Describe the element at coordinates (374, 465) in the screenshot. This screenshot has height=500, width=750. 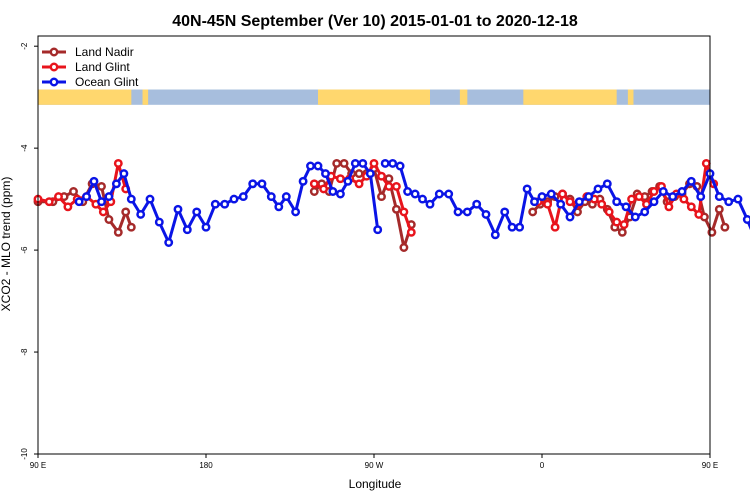
I see `x-tick-label: 90 W` at that location.